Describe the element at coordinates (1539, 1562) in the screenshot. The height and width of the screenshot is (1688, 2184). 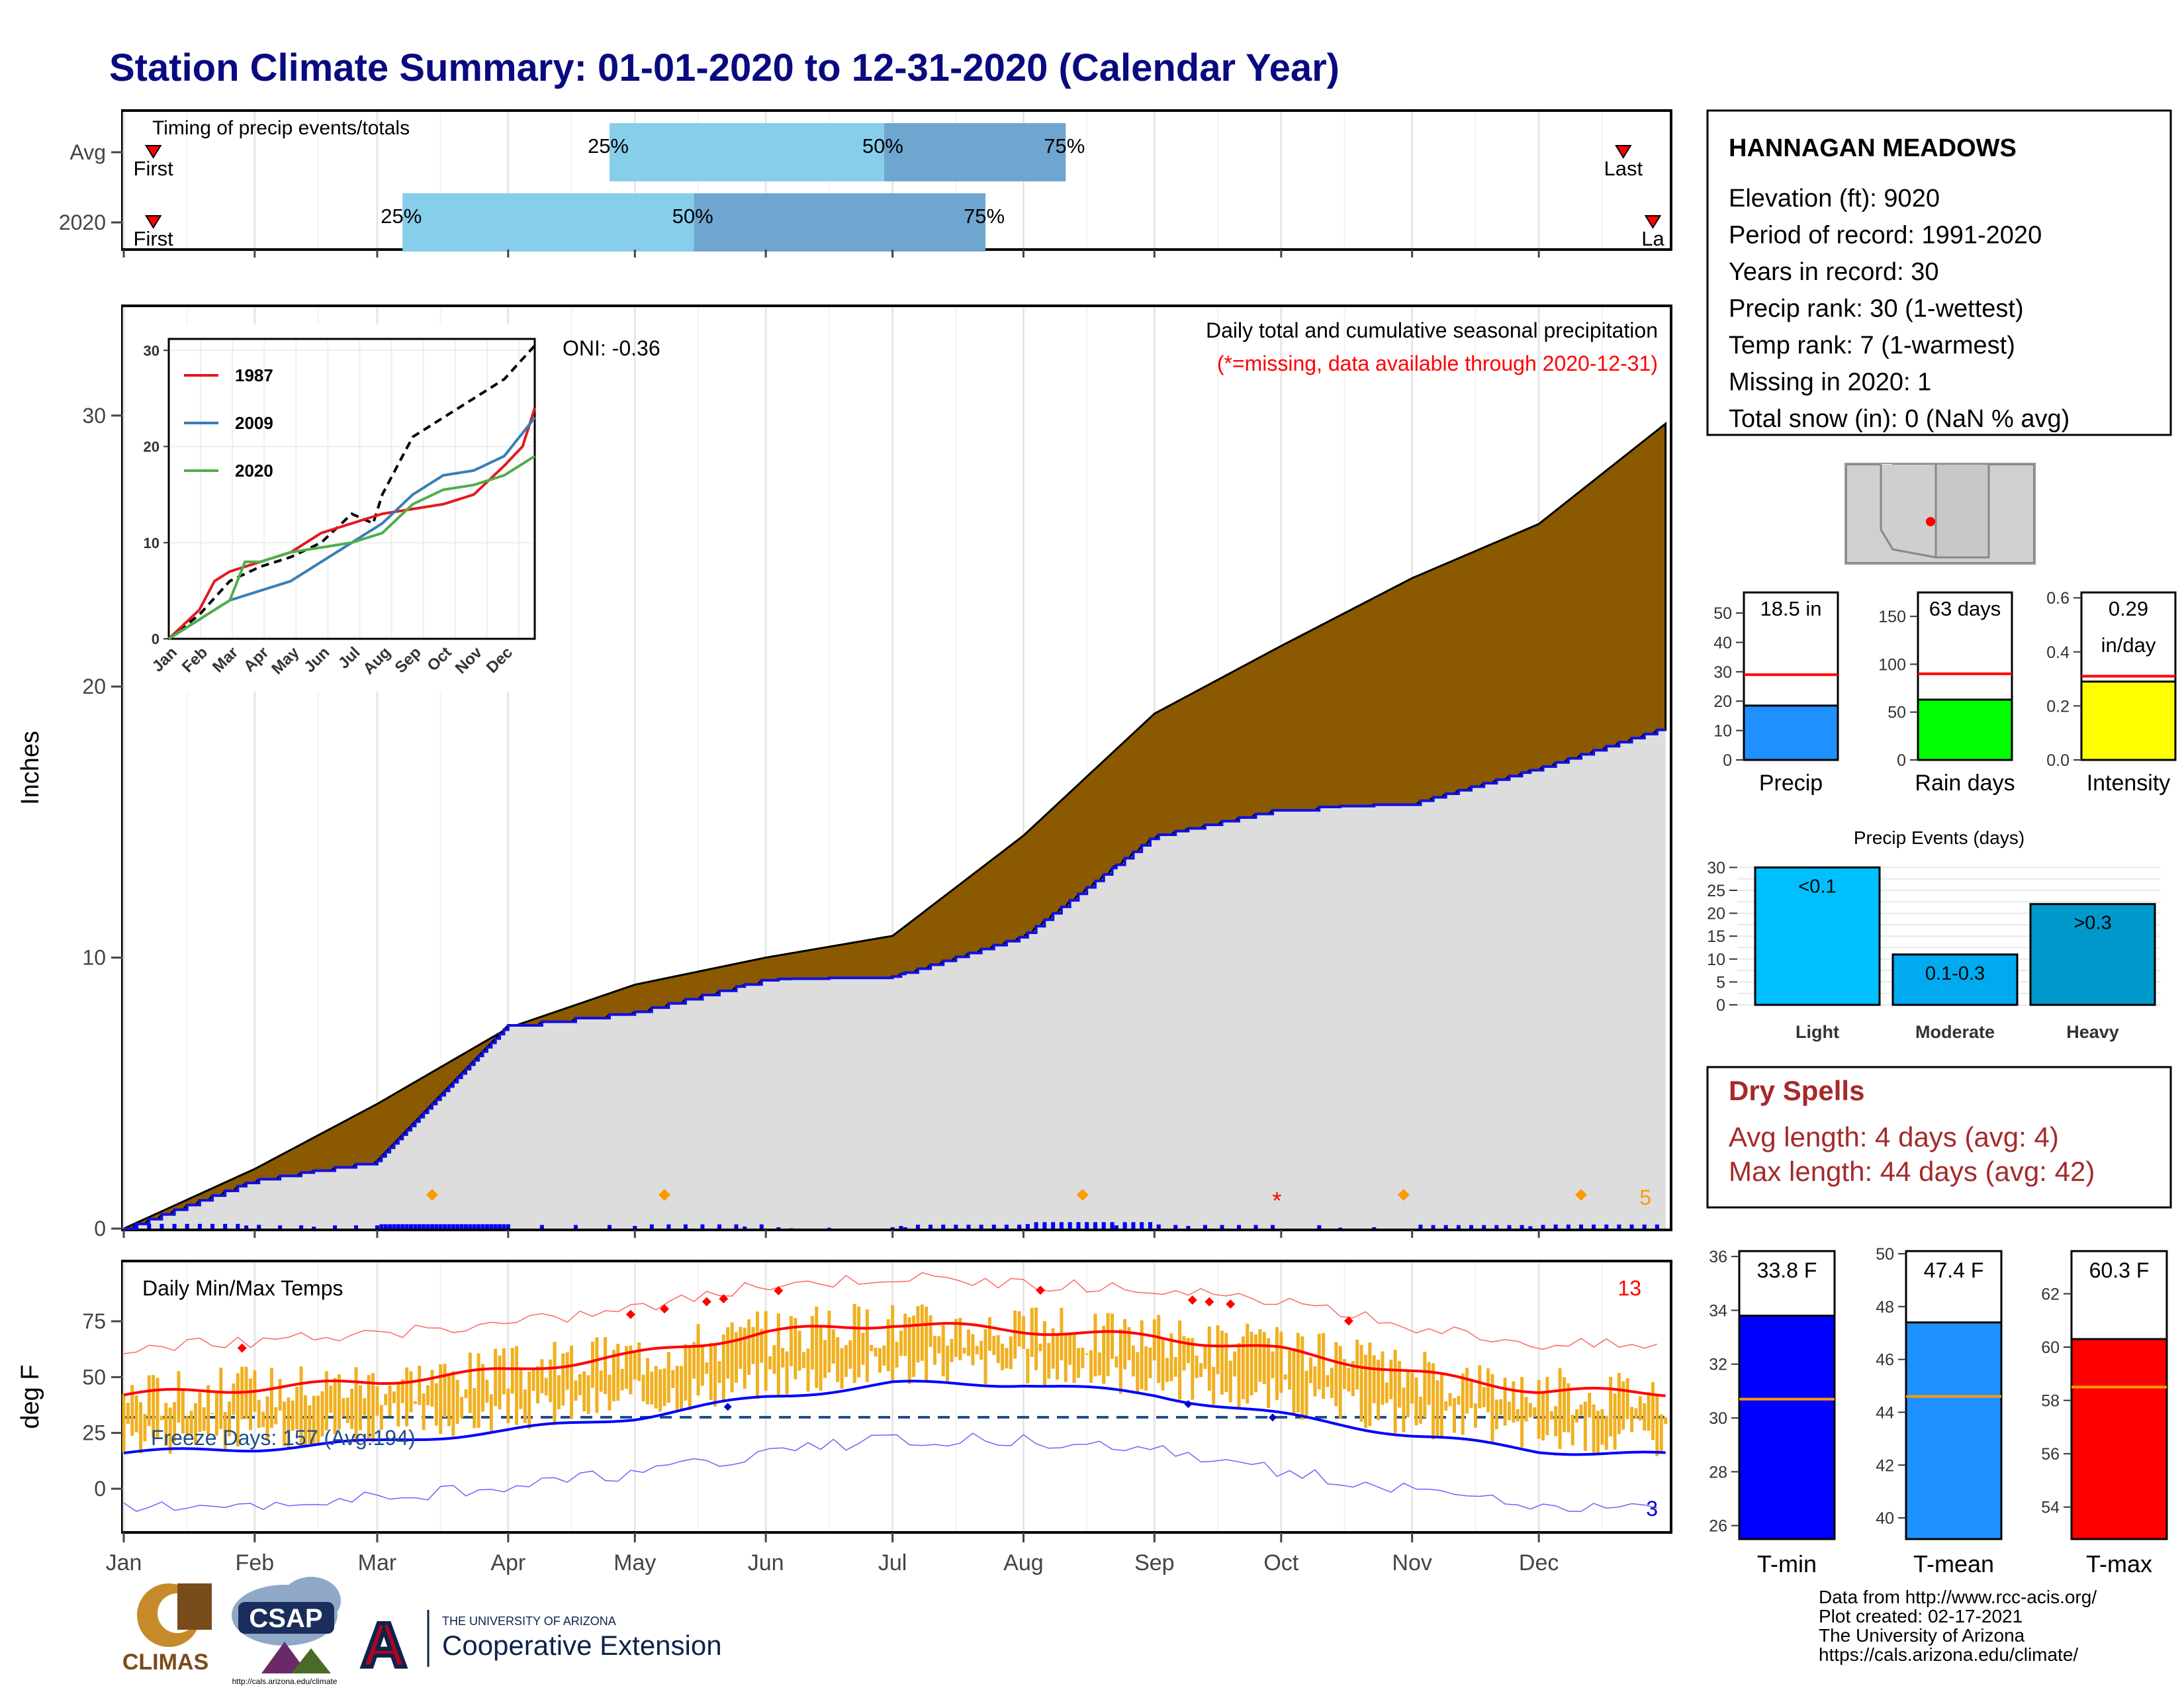
I see `month-label: Dec` at that location.